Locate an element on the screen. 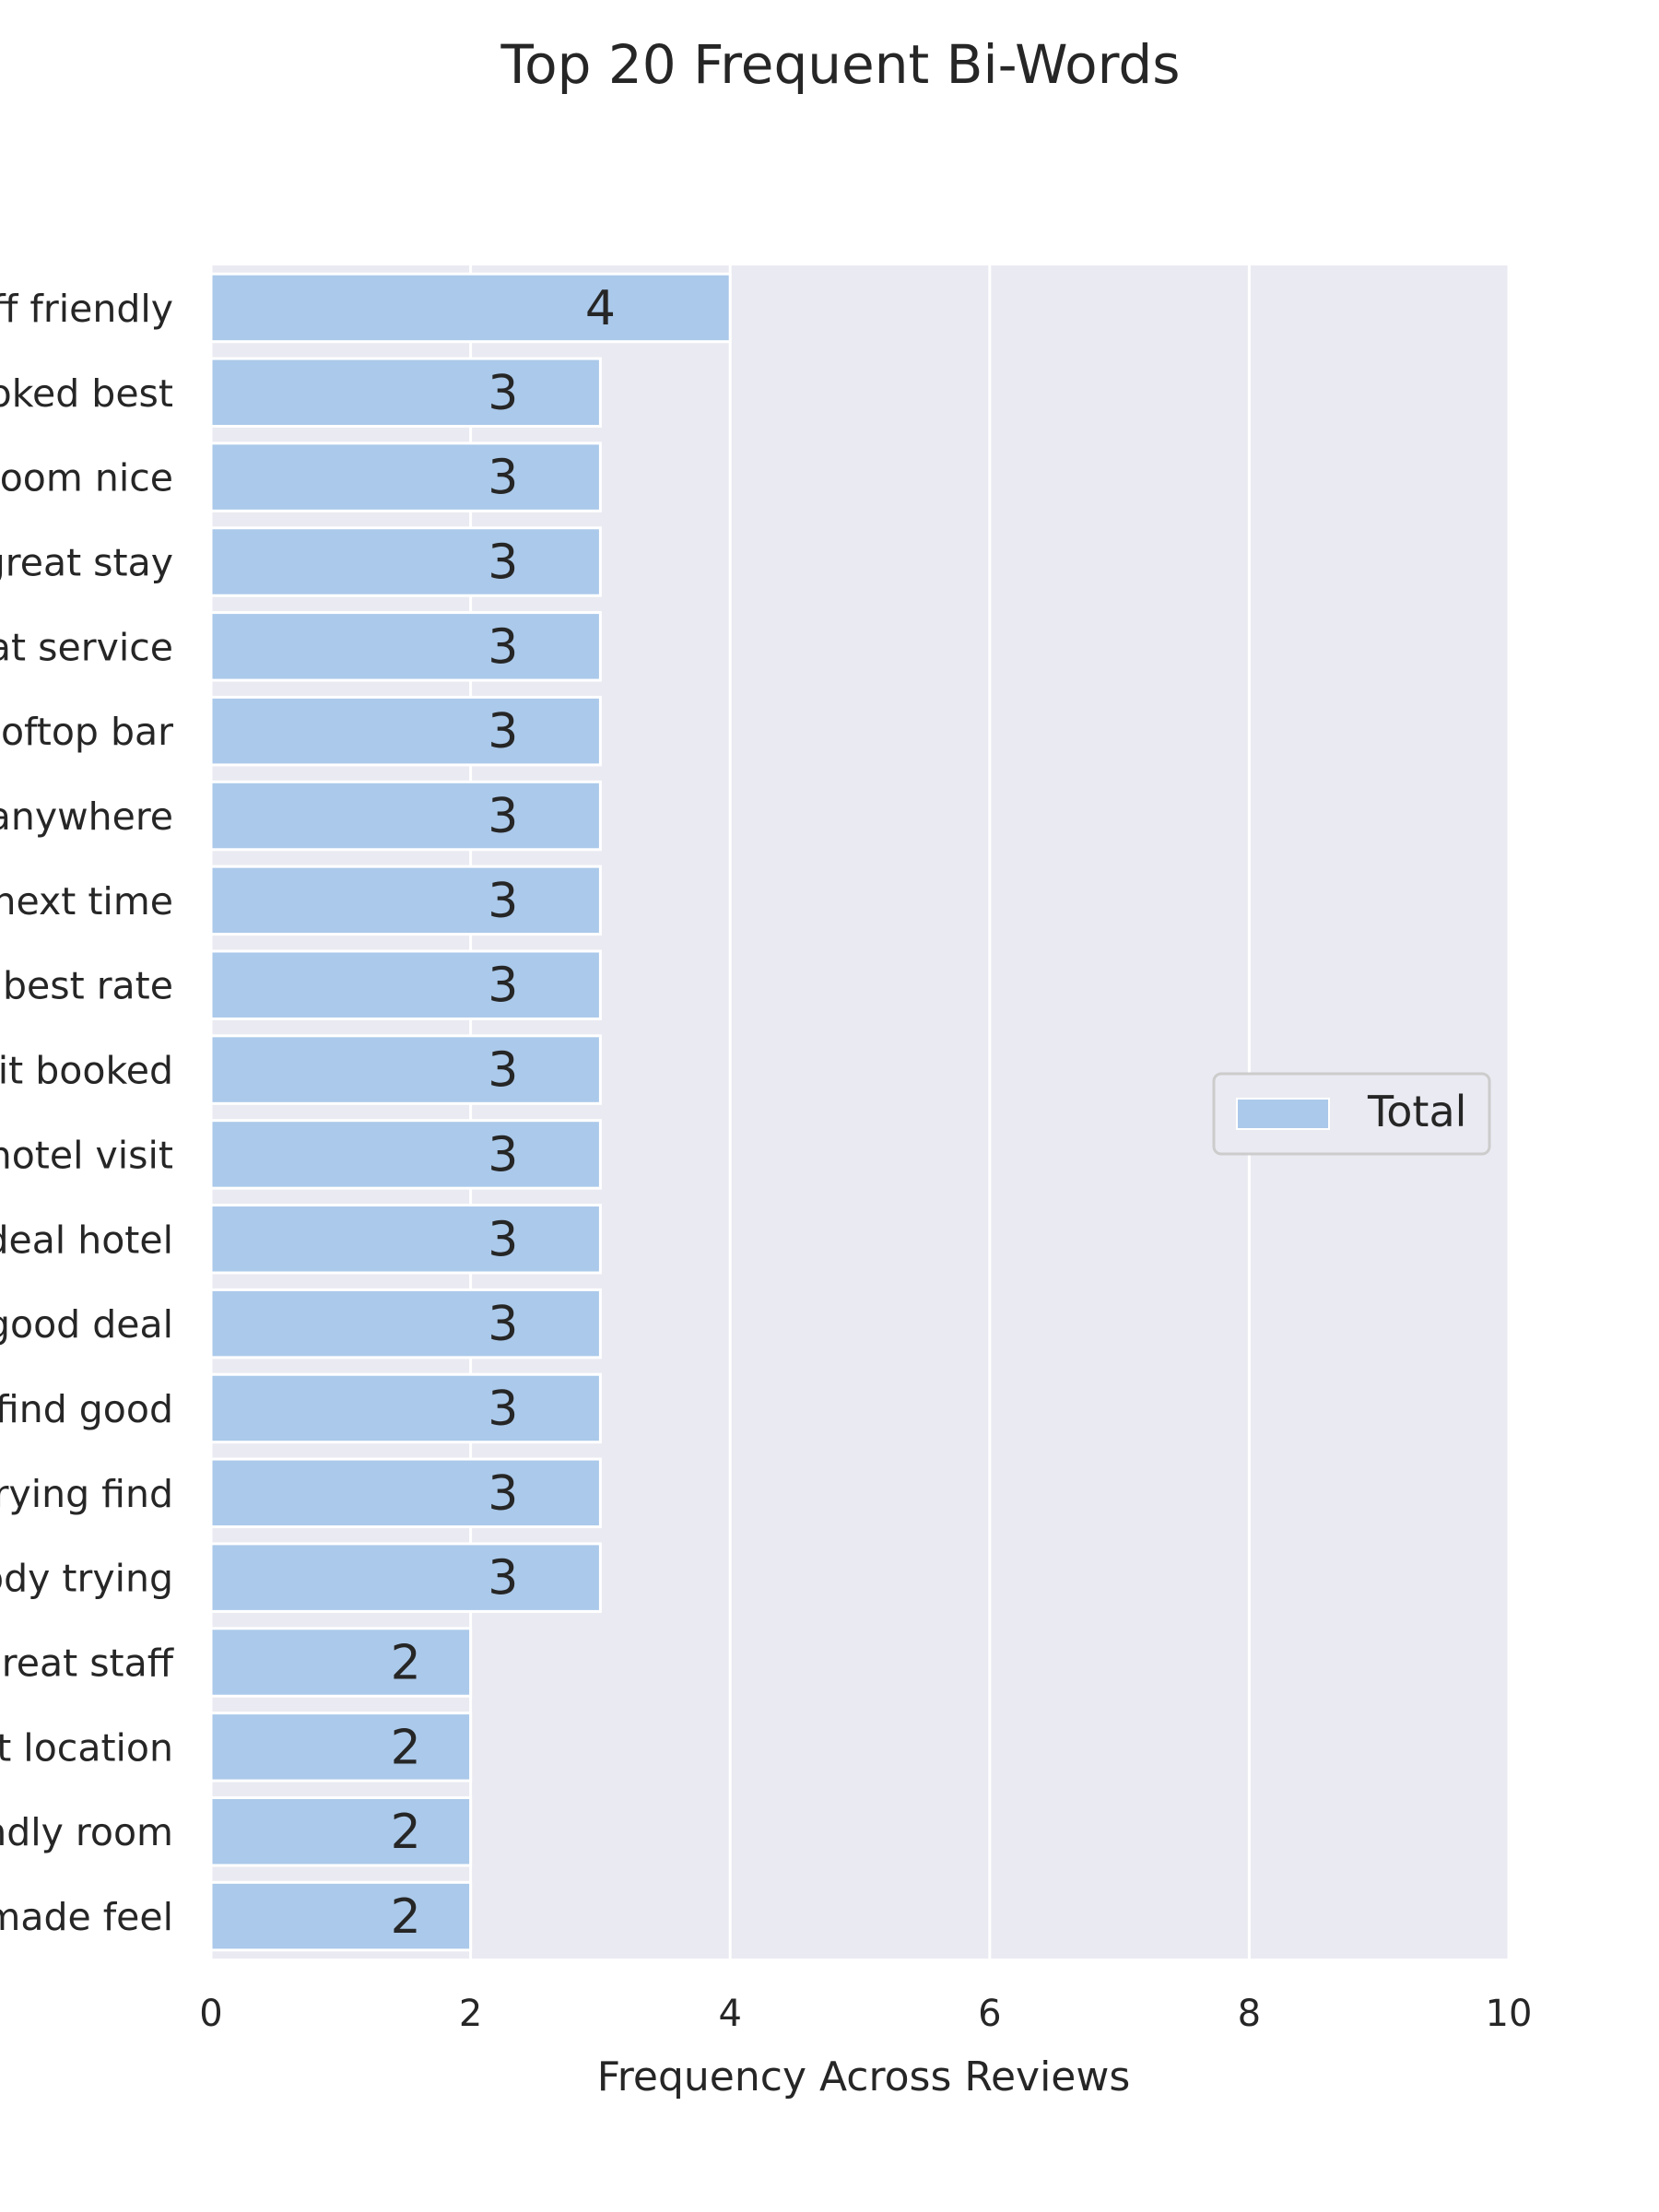 This screenshot has height=2212, width=1659. x-axis-tick-labels: 0 2 4 6 8 10 is located at coordinates (865, 2014).